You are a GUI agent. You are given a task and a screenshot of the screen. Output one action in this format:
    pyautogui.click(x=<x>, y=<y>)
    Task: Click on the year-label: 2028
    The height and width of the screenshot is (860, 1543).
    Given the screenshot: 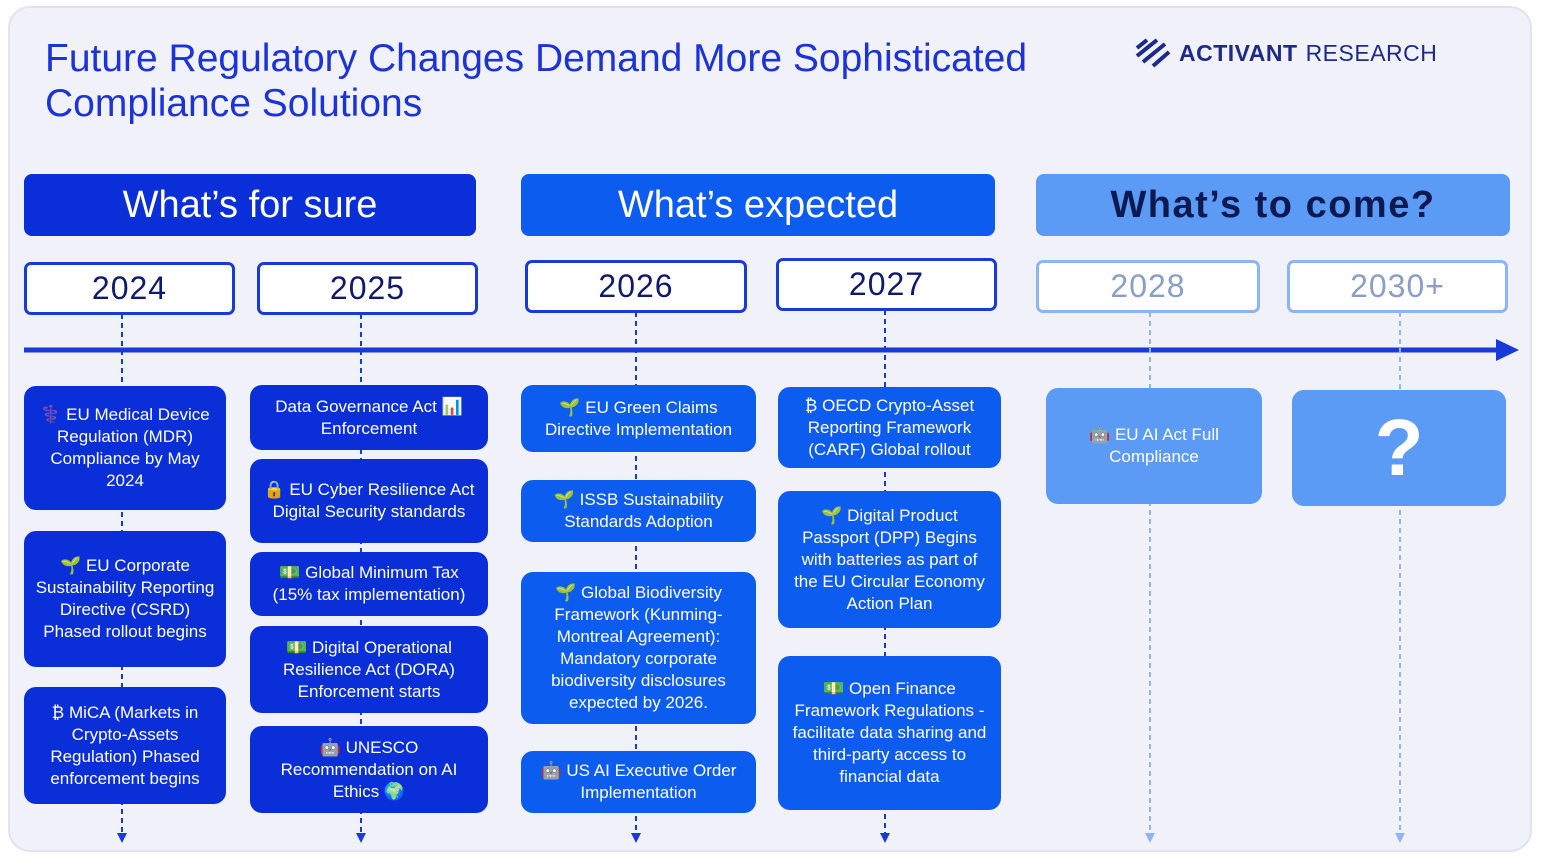 What is the action you would take?
    pyautogui.click(x=1148, y=286)
    